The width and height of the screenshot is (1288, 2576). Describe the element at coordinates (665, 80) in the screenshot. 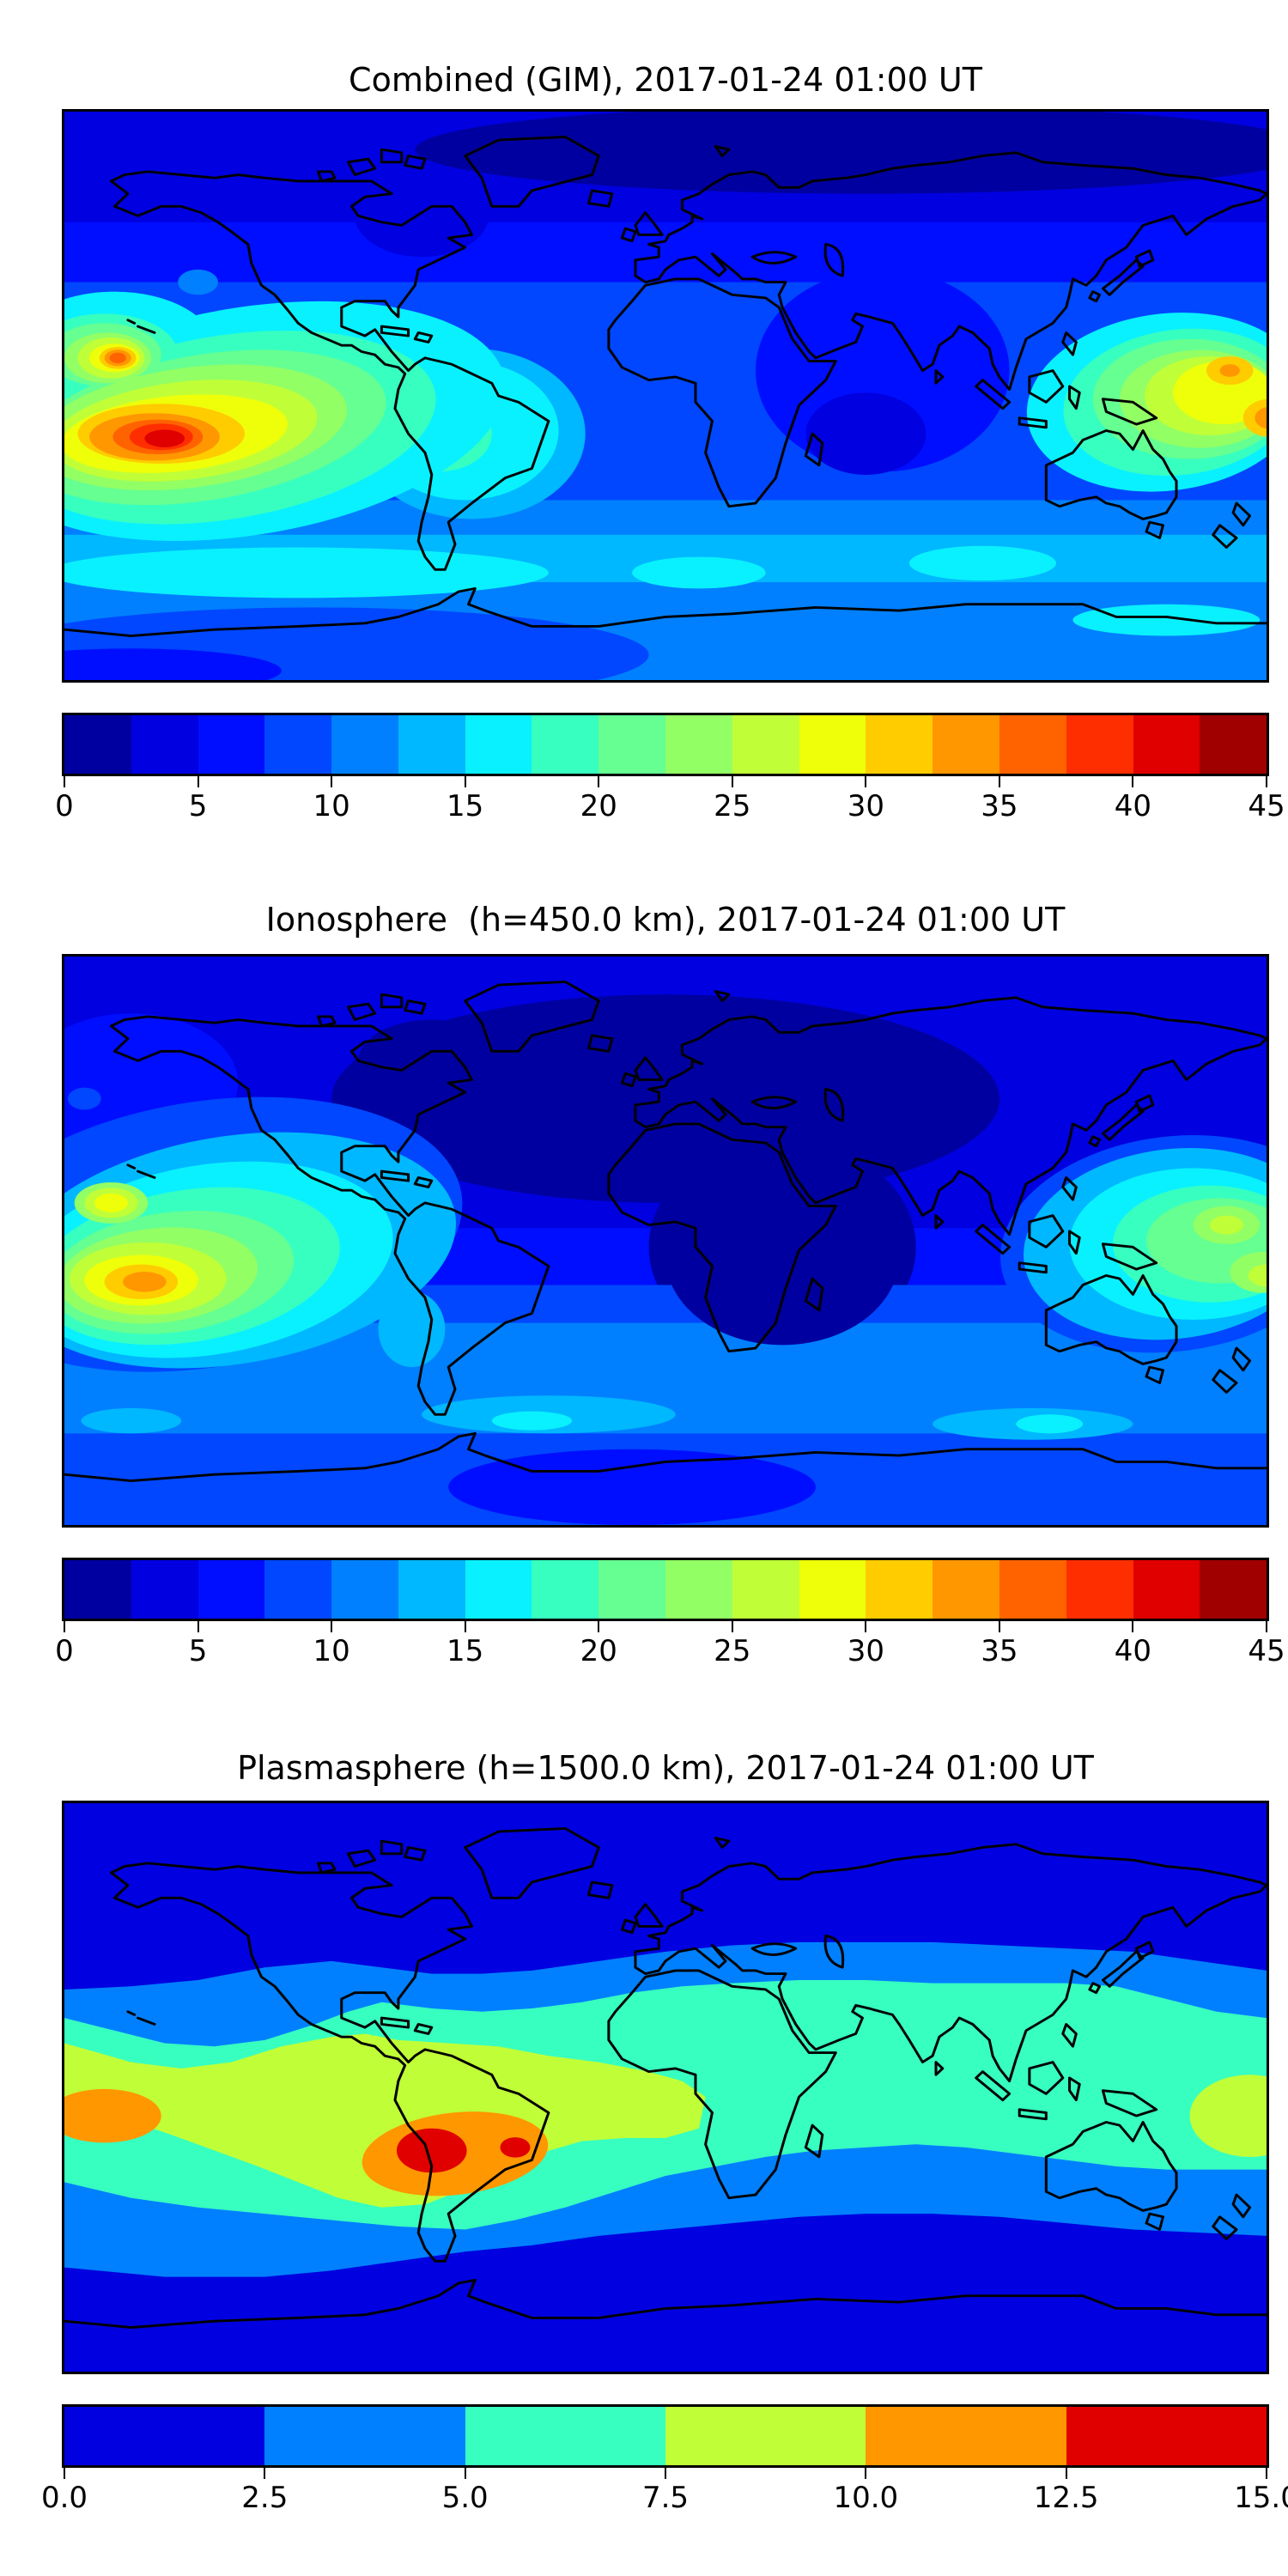

I see `panel1-title: Combined (GIM), 2017-01-24 01:00 UT` at that location.